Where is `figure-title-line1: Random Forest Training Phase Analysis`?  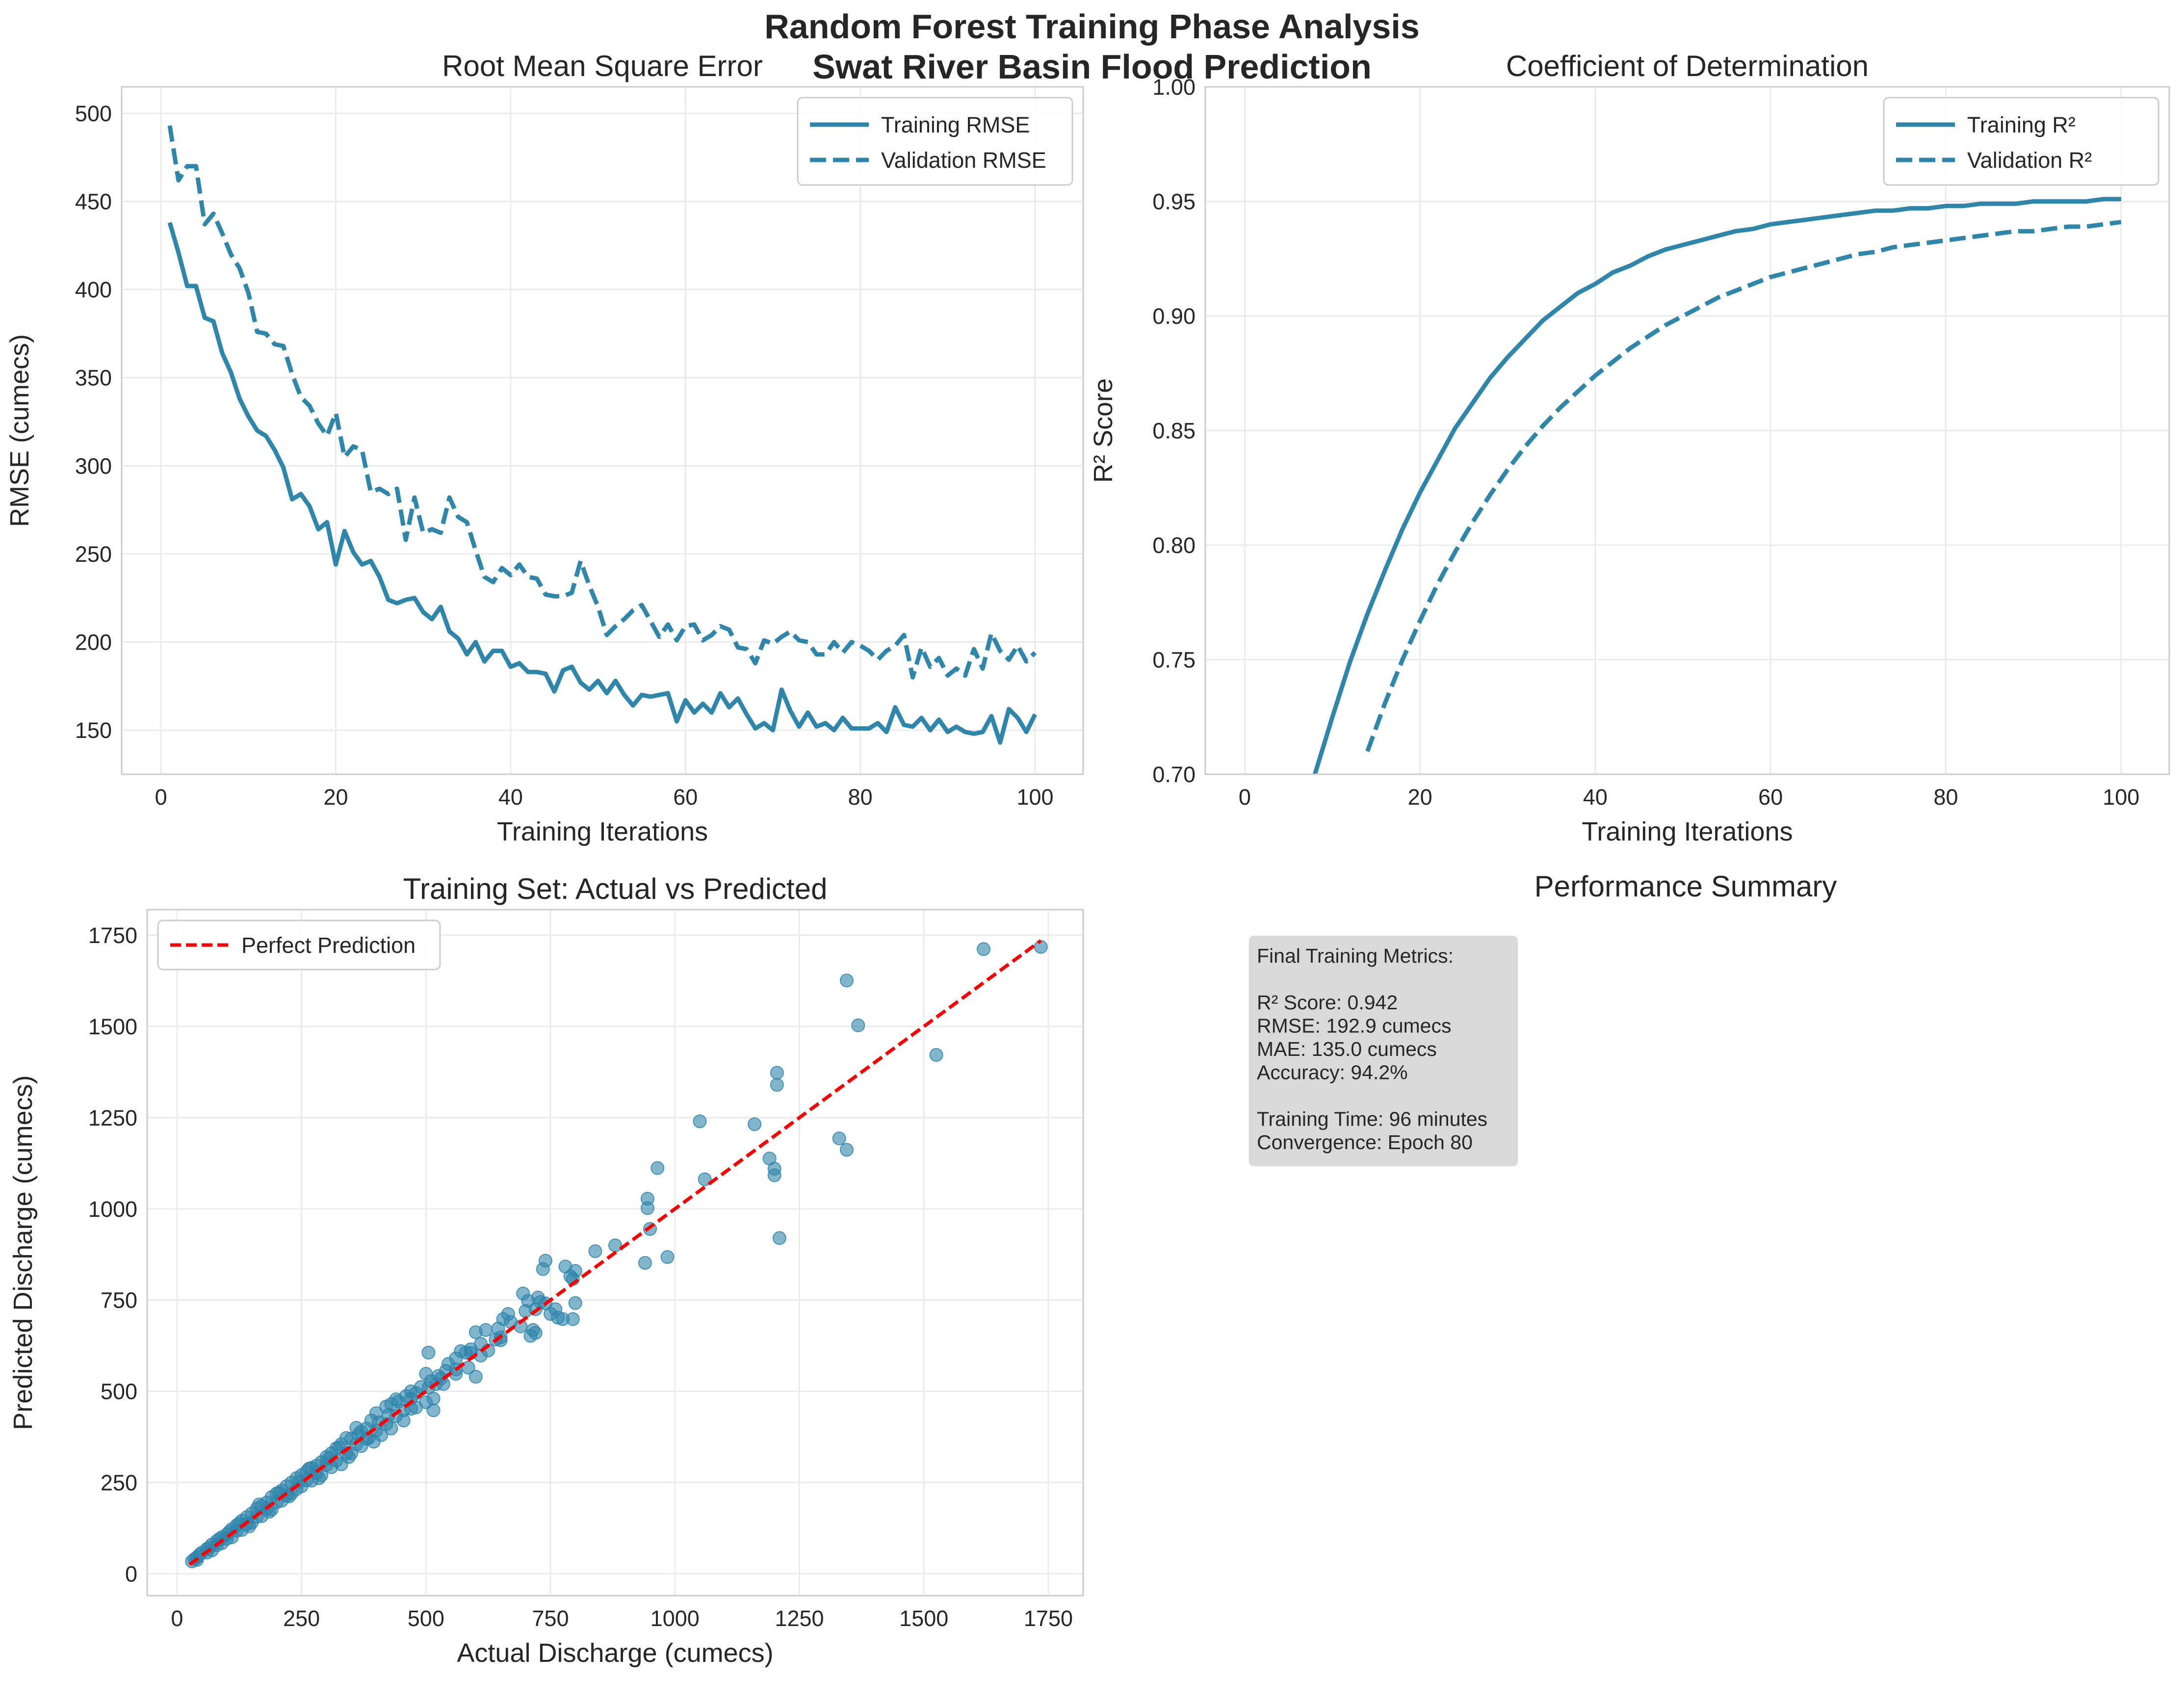 figure-title-line1: Random Forest Training Phase Analysis is located at coordinates (1092, 26).